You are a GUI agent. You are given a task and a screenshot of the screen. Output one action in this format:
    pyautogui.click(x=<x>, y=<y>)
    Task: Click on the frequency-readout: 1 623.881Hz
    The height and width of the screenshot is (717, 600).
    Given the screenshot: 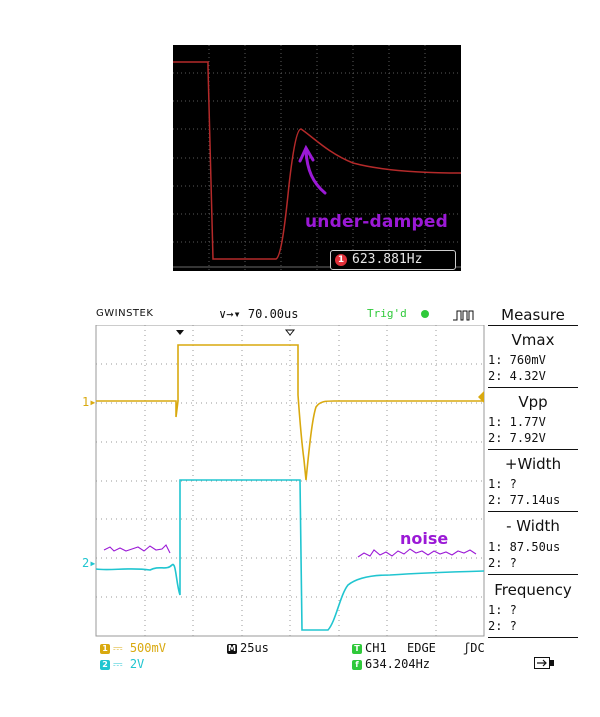 What is the action you would take?
    pyautogui.click(x=393, y=260)
    